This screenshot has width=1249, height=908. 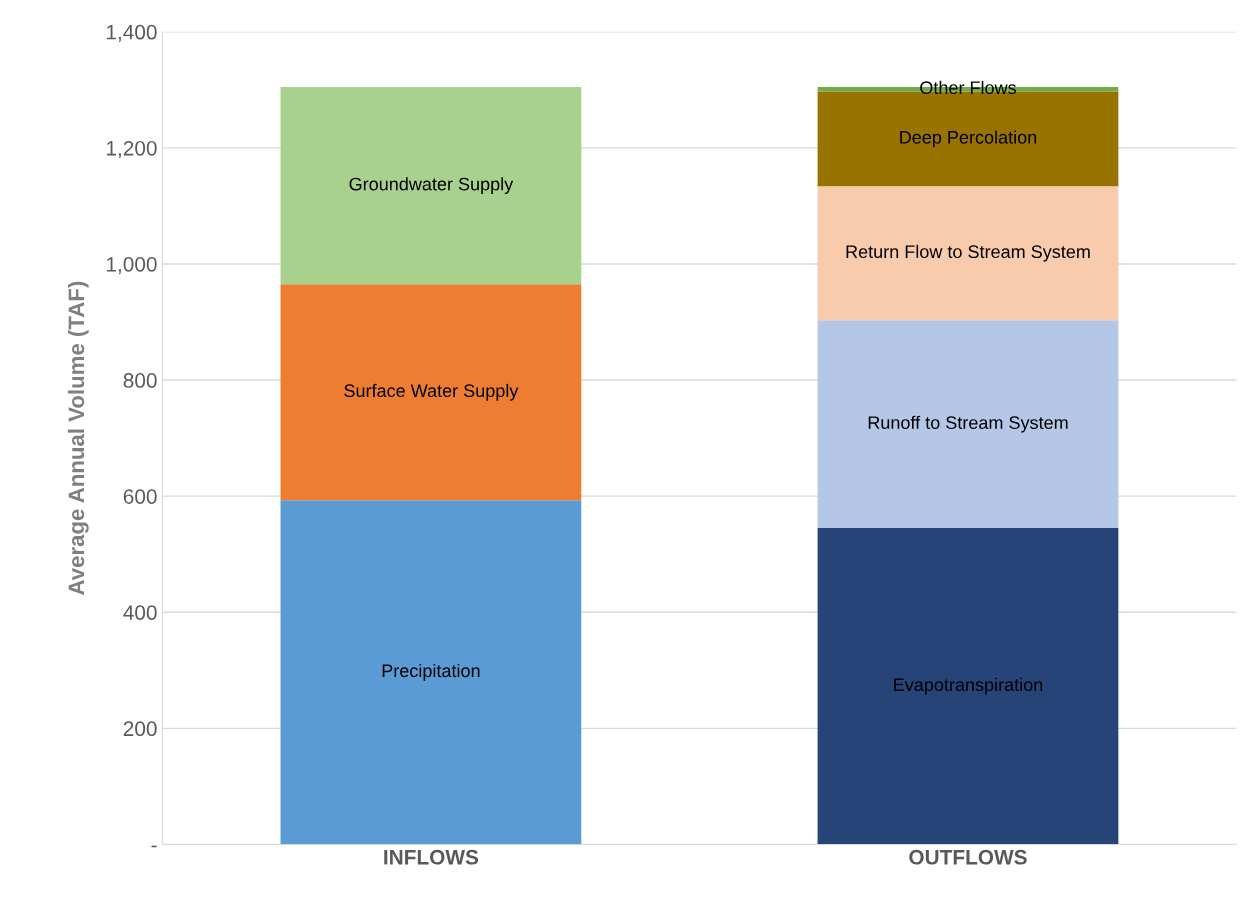 I want to click on y-tick-label: -, so click(x=154, y=846).